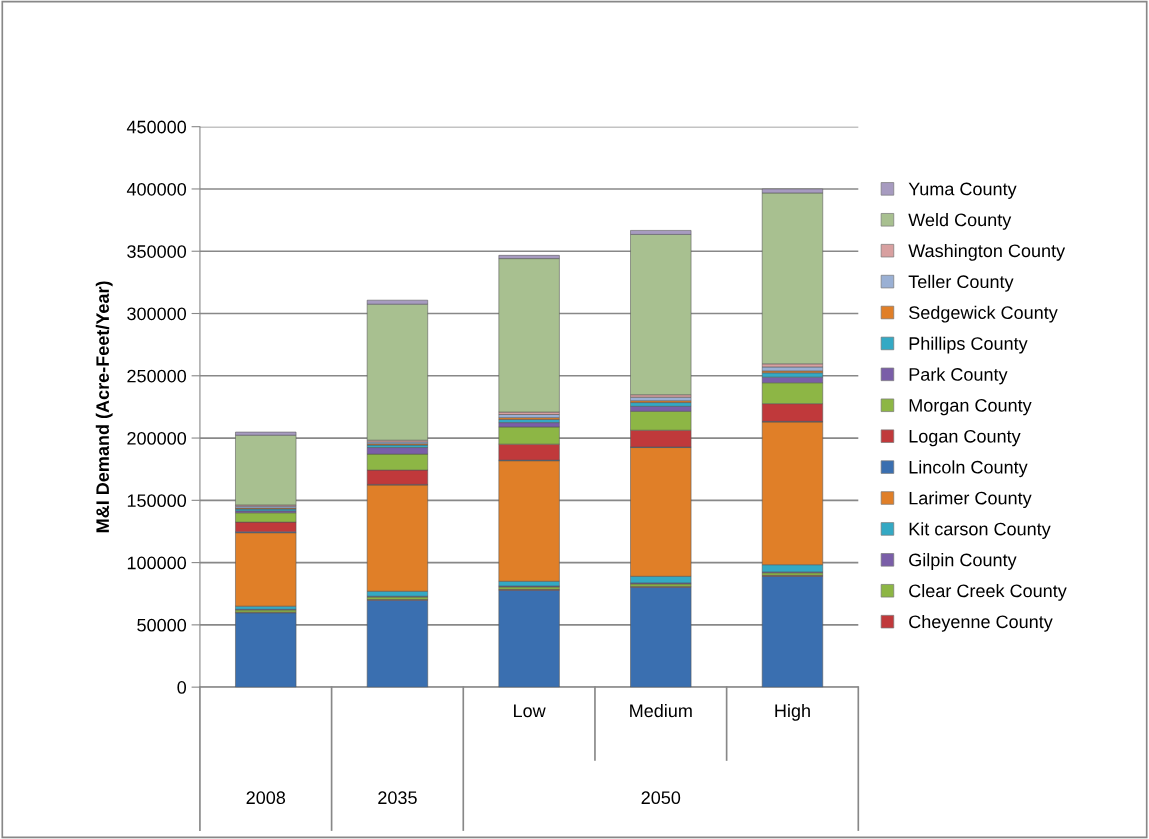 The height and width of the screenshot is (839, 1149). Describe the element at coordinates (962, 190) in the screenshot. I see `legend-label: Yuma County` at that location.